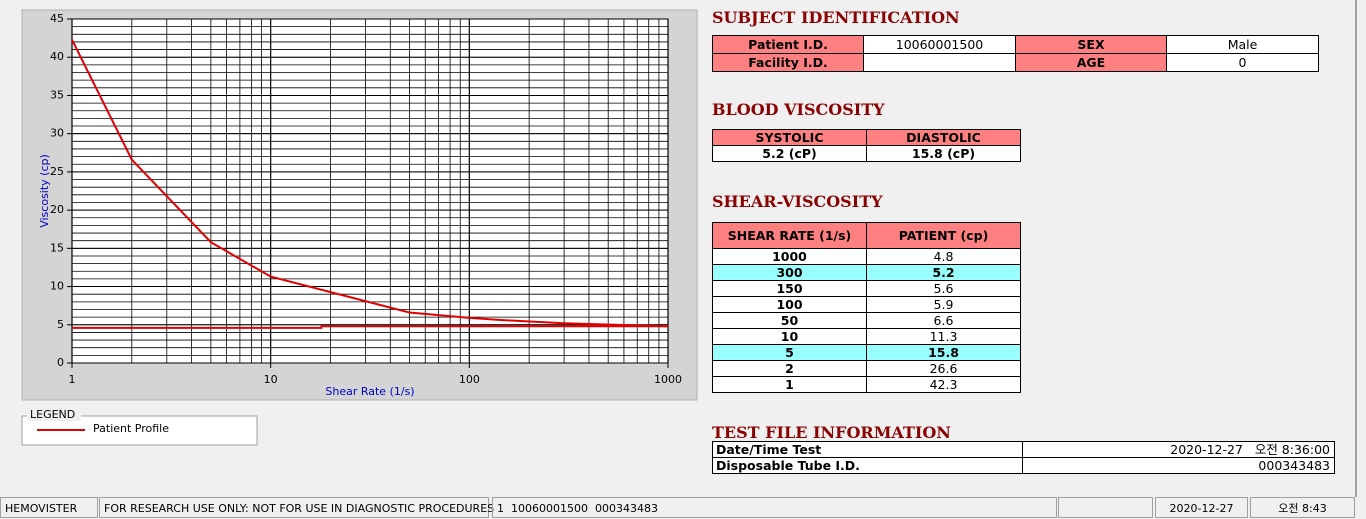 Image resolution: width=1366 pixels, height=519 pixels. What do you see at coordinates (789, 153) in the screenshot?
I see `cell-value: 5.2 (cP)` at bounding box center [789, 153].